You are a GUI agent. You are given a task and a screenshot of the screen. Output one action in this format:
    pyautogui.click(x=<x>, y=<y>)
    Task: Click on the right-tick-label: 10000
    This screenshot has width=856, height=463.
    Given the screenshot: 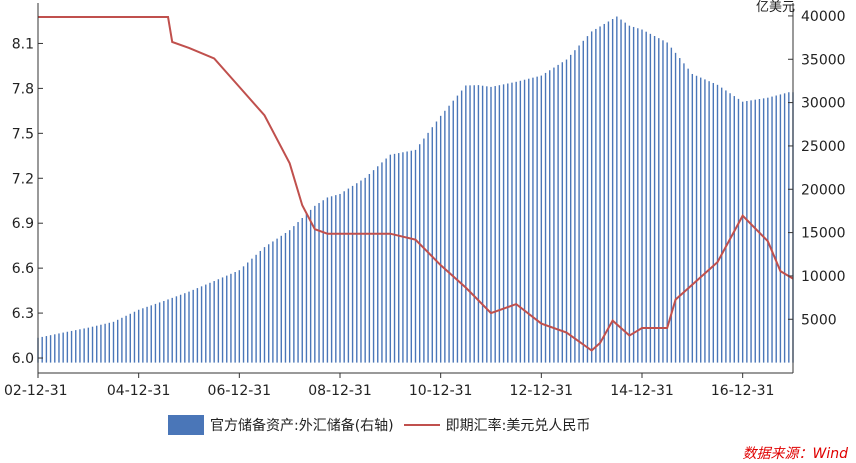 What is the action you would take?
    pyautogui.click(x=823, y=277)
    